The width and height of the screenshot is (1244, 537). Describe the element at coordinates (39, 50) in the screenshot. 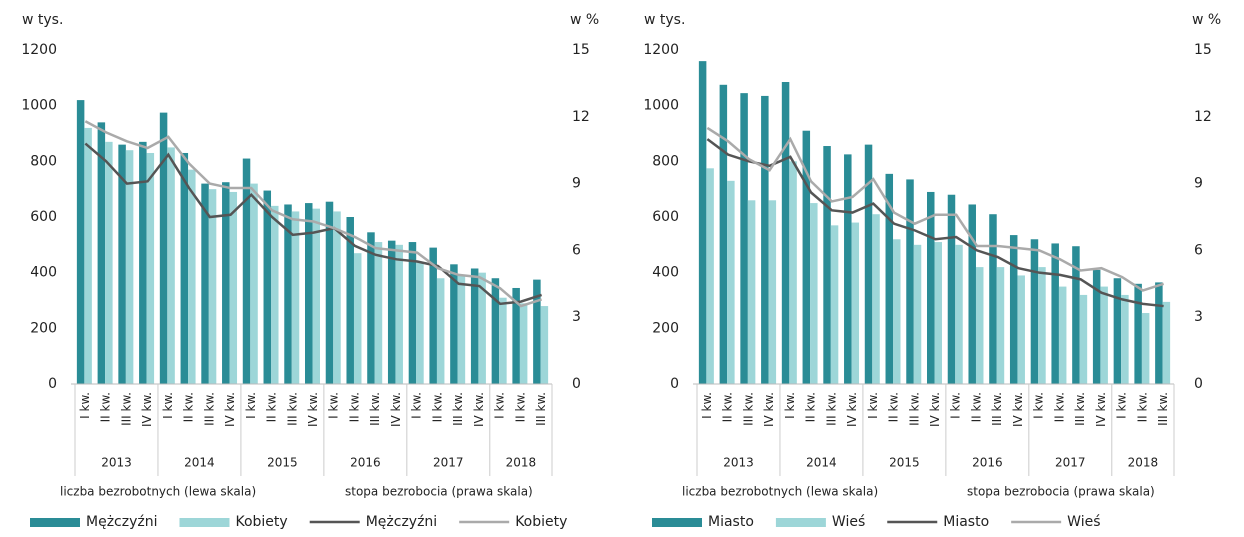

I see `y-tick-label: 1200` at that location.